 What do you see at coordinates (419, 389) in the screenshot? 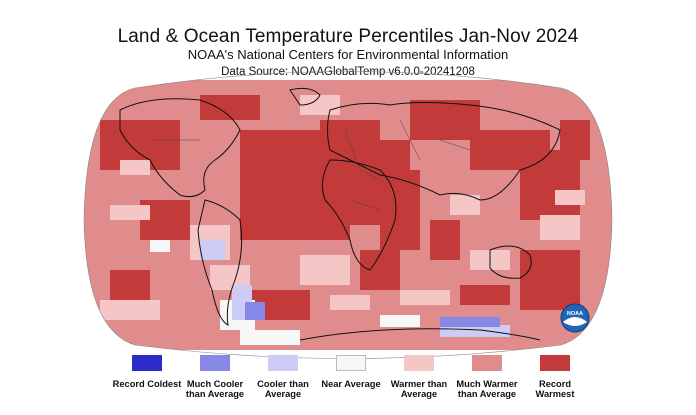
I see `legend-label: Warmer than Average` at bounding box center [419, 389].